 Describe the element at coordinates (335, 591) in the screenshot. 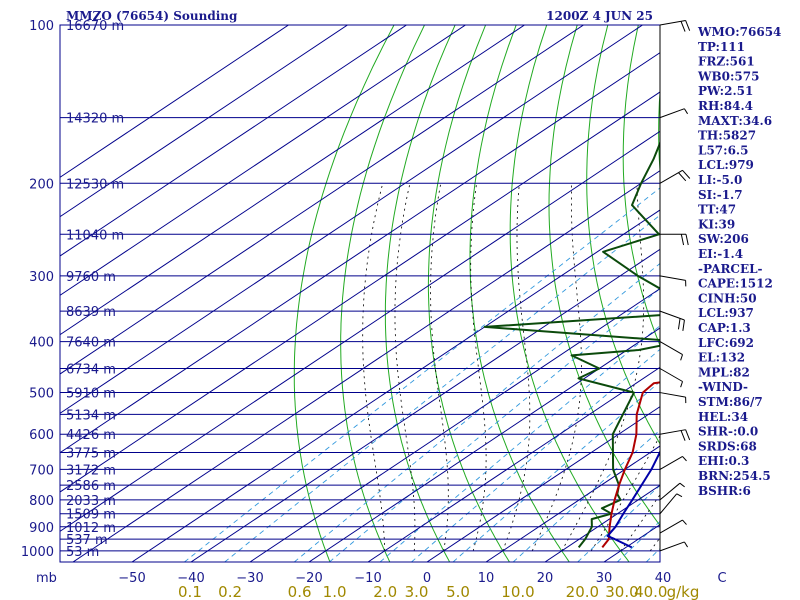

I see `mixing-ratio-tick-label: 1.0` at that location.